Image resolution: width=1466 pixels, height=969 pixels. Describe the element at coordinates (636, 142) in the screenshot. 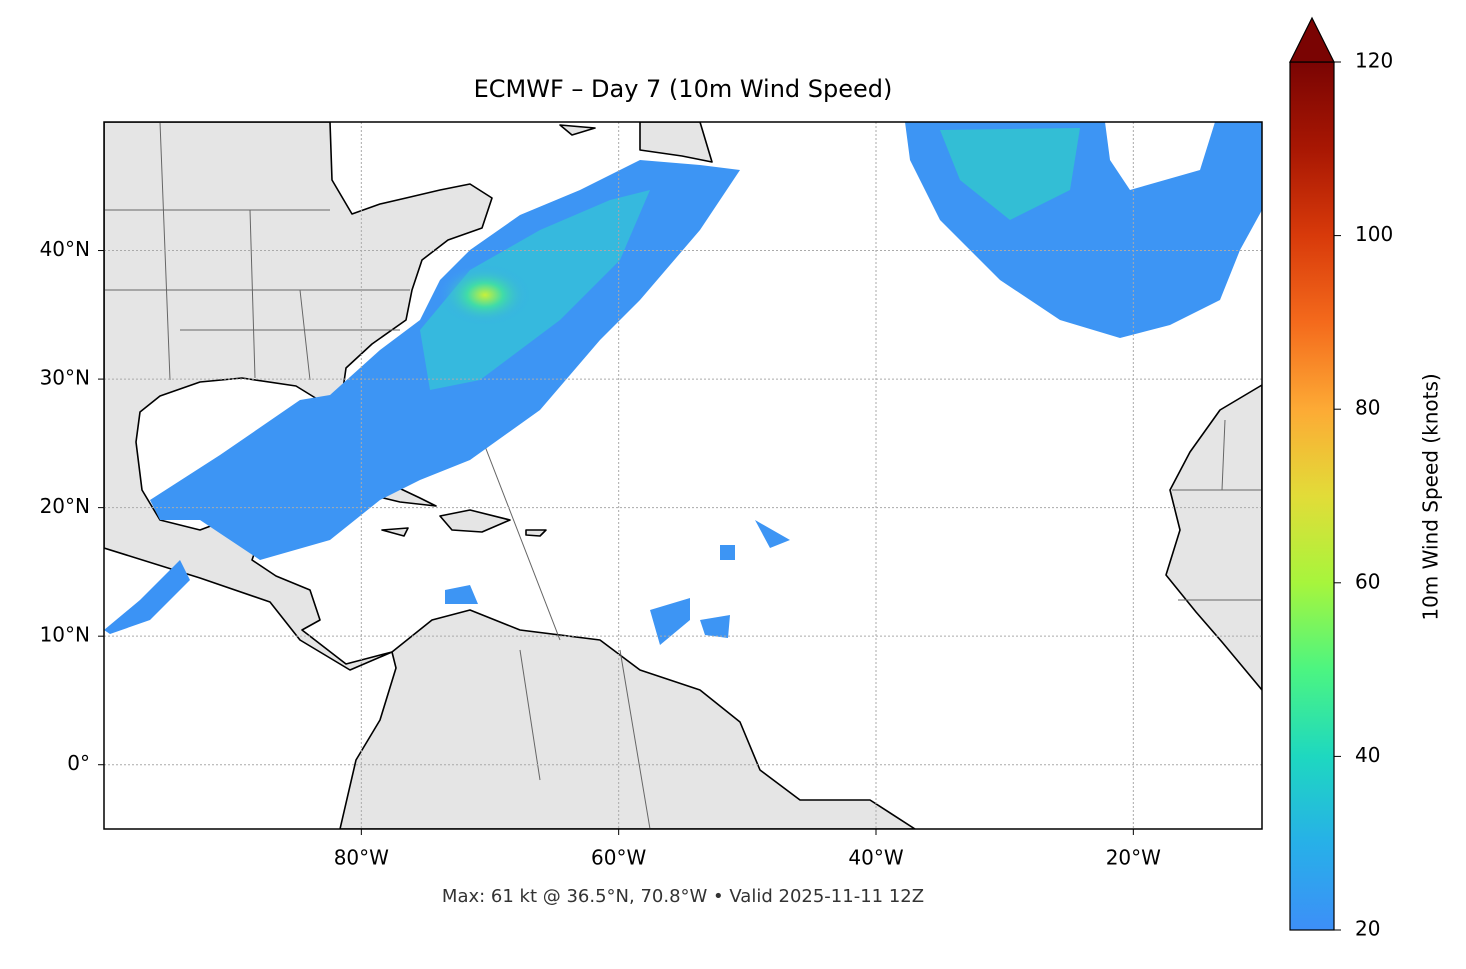

I see `canada-maritime` at that location.